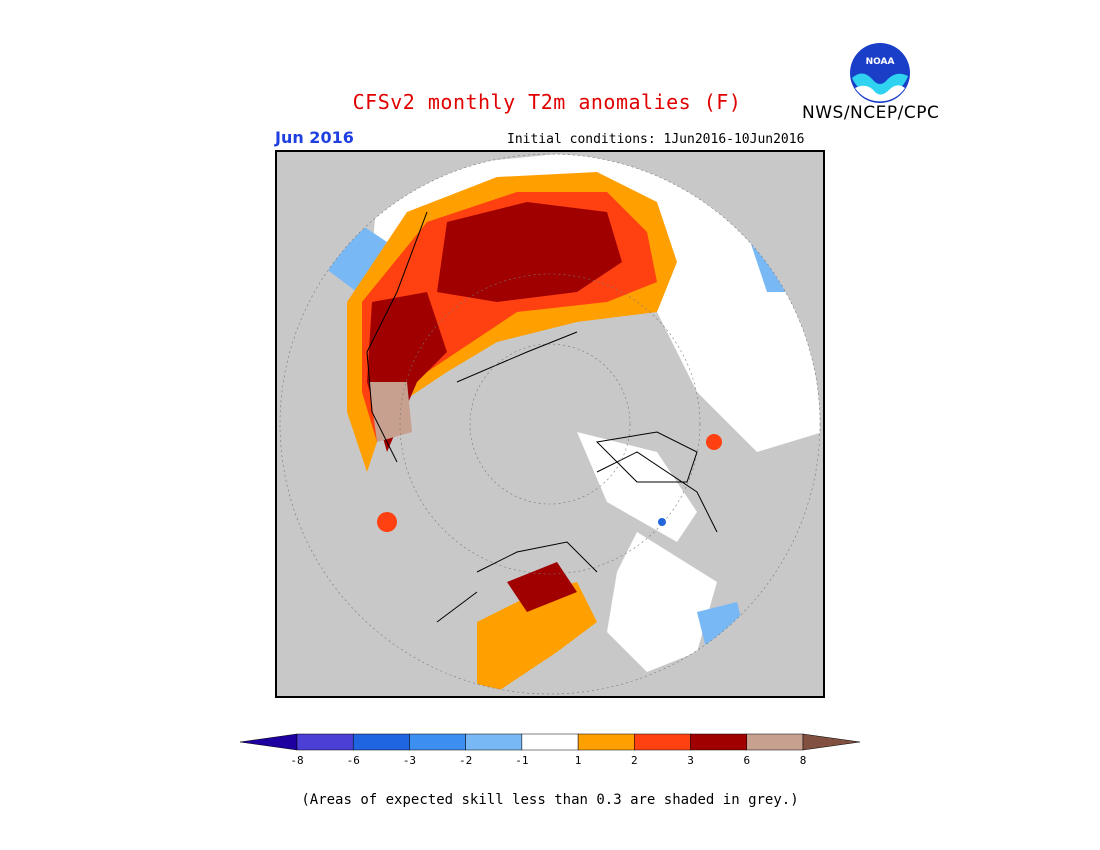 The width and height of the screenshot is (1100, 850). What do you see at coordinates (466, 760) in the screenshot?
I see `colorbar-tick-label: -2` at bounding box center [466, 760].